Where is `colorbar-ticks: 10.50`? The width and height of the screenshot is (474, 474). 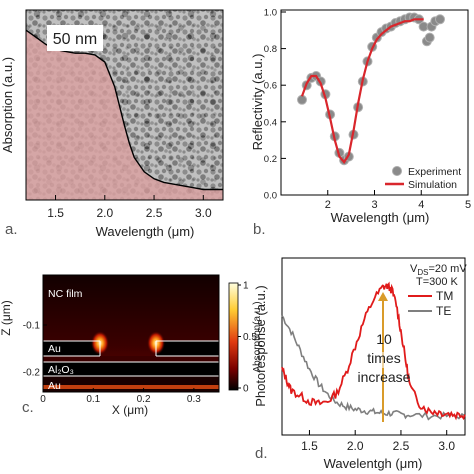
colorbar-ticks: 10.50 is located at coordinates (247, 338).